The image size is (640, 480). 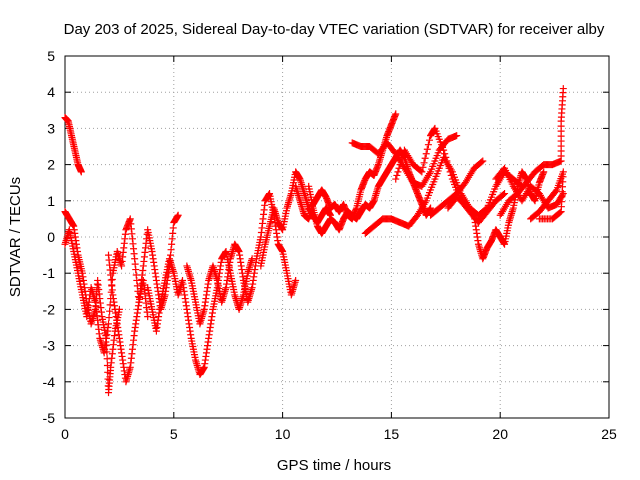 I want to click on series-sat-a, so click(x=73, y=145).